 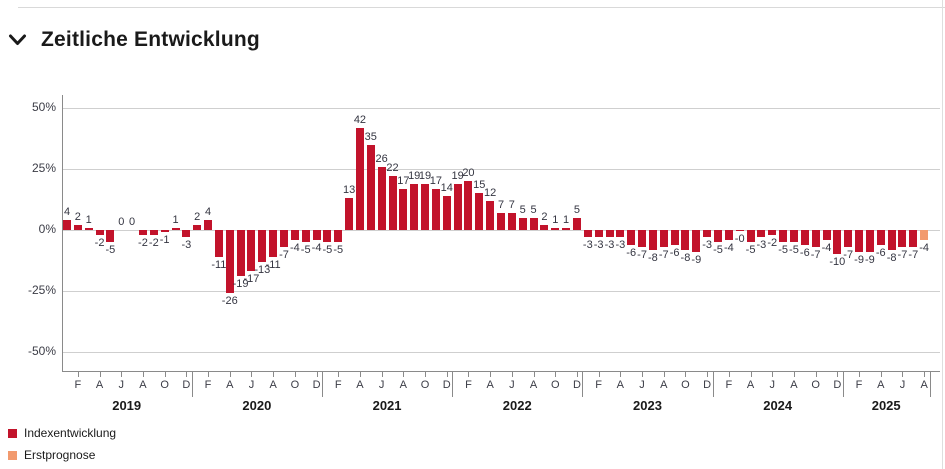 I want to click on month-tick-label: D, so click(x=837, y=385).